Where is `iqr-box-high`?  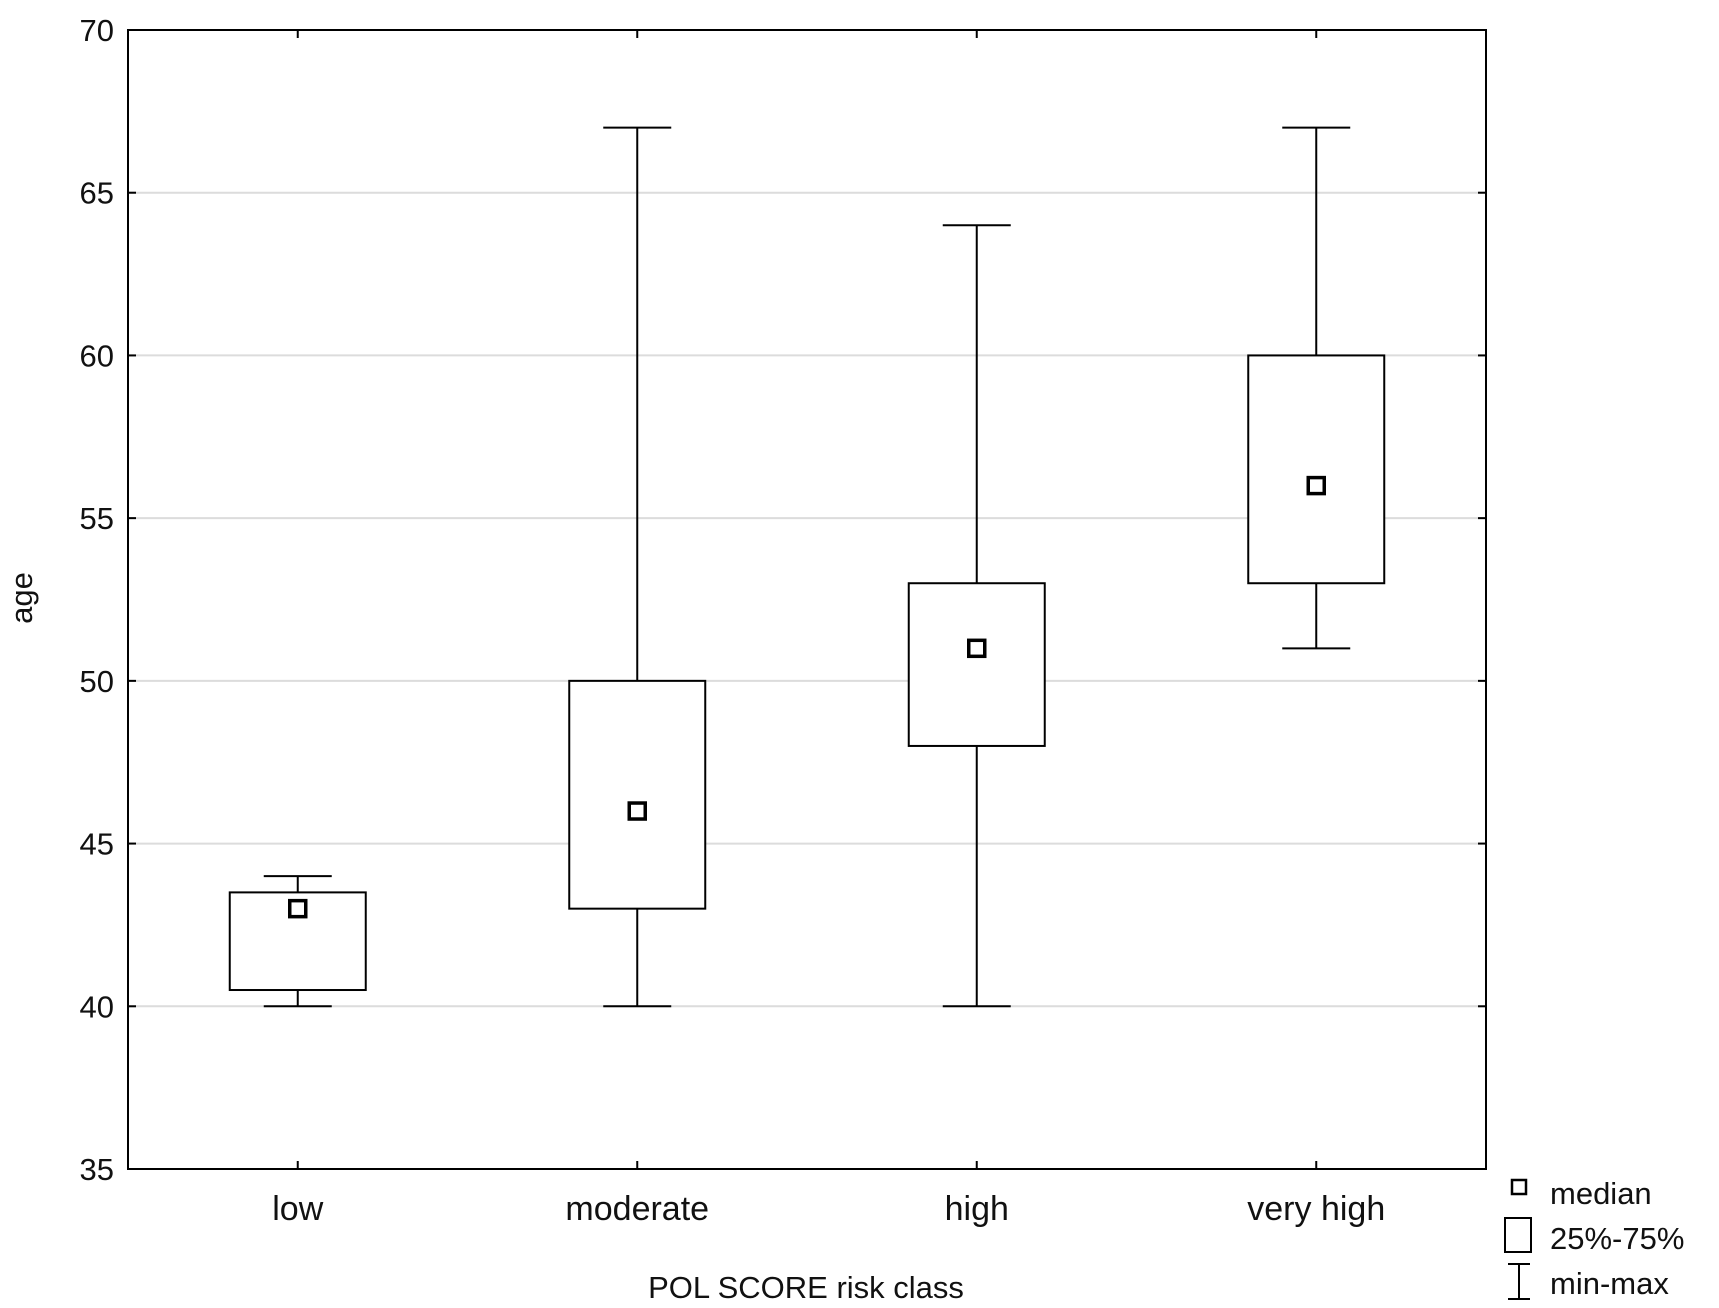 iqr-box-high is located at coordinates (976, 664).